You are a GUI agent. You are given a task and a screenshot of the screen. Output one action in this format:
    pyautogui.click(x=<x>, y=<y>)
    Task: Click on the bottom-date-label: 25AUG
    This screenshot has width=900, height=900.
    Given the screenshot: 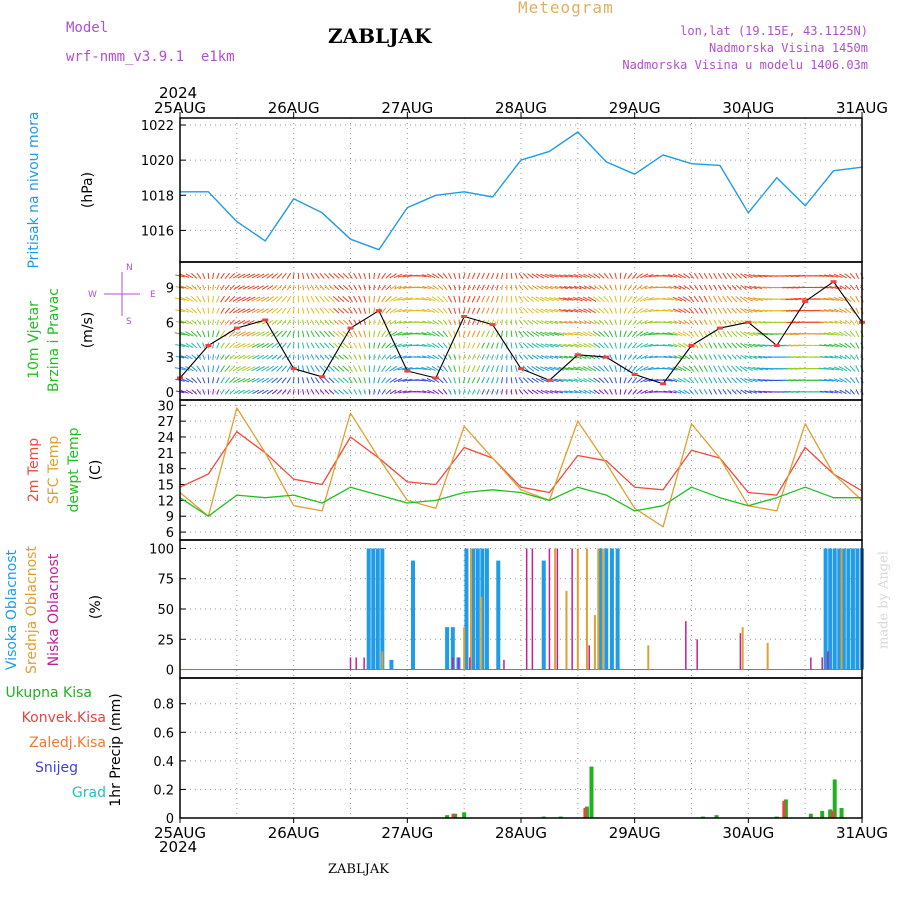 What is the action you would take?
    pyautogui.click(x=180, y=833)
    